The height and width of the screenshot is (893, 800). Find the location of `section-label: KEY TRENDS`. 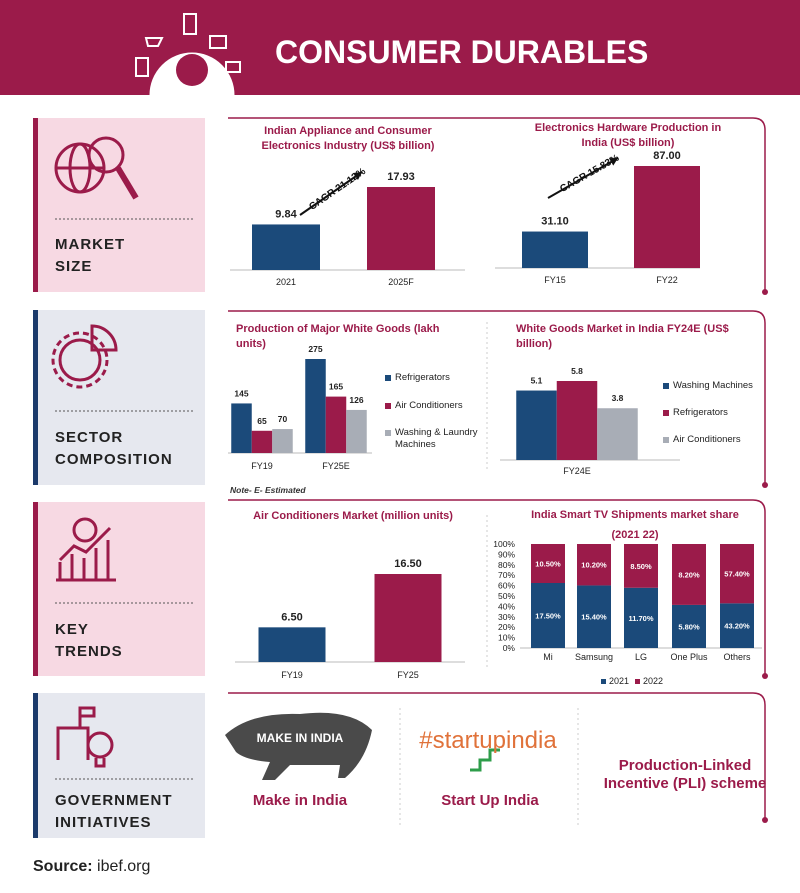

section-label: KEY TRENDS is located at coordinates (89, 640).